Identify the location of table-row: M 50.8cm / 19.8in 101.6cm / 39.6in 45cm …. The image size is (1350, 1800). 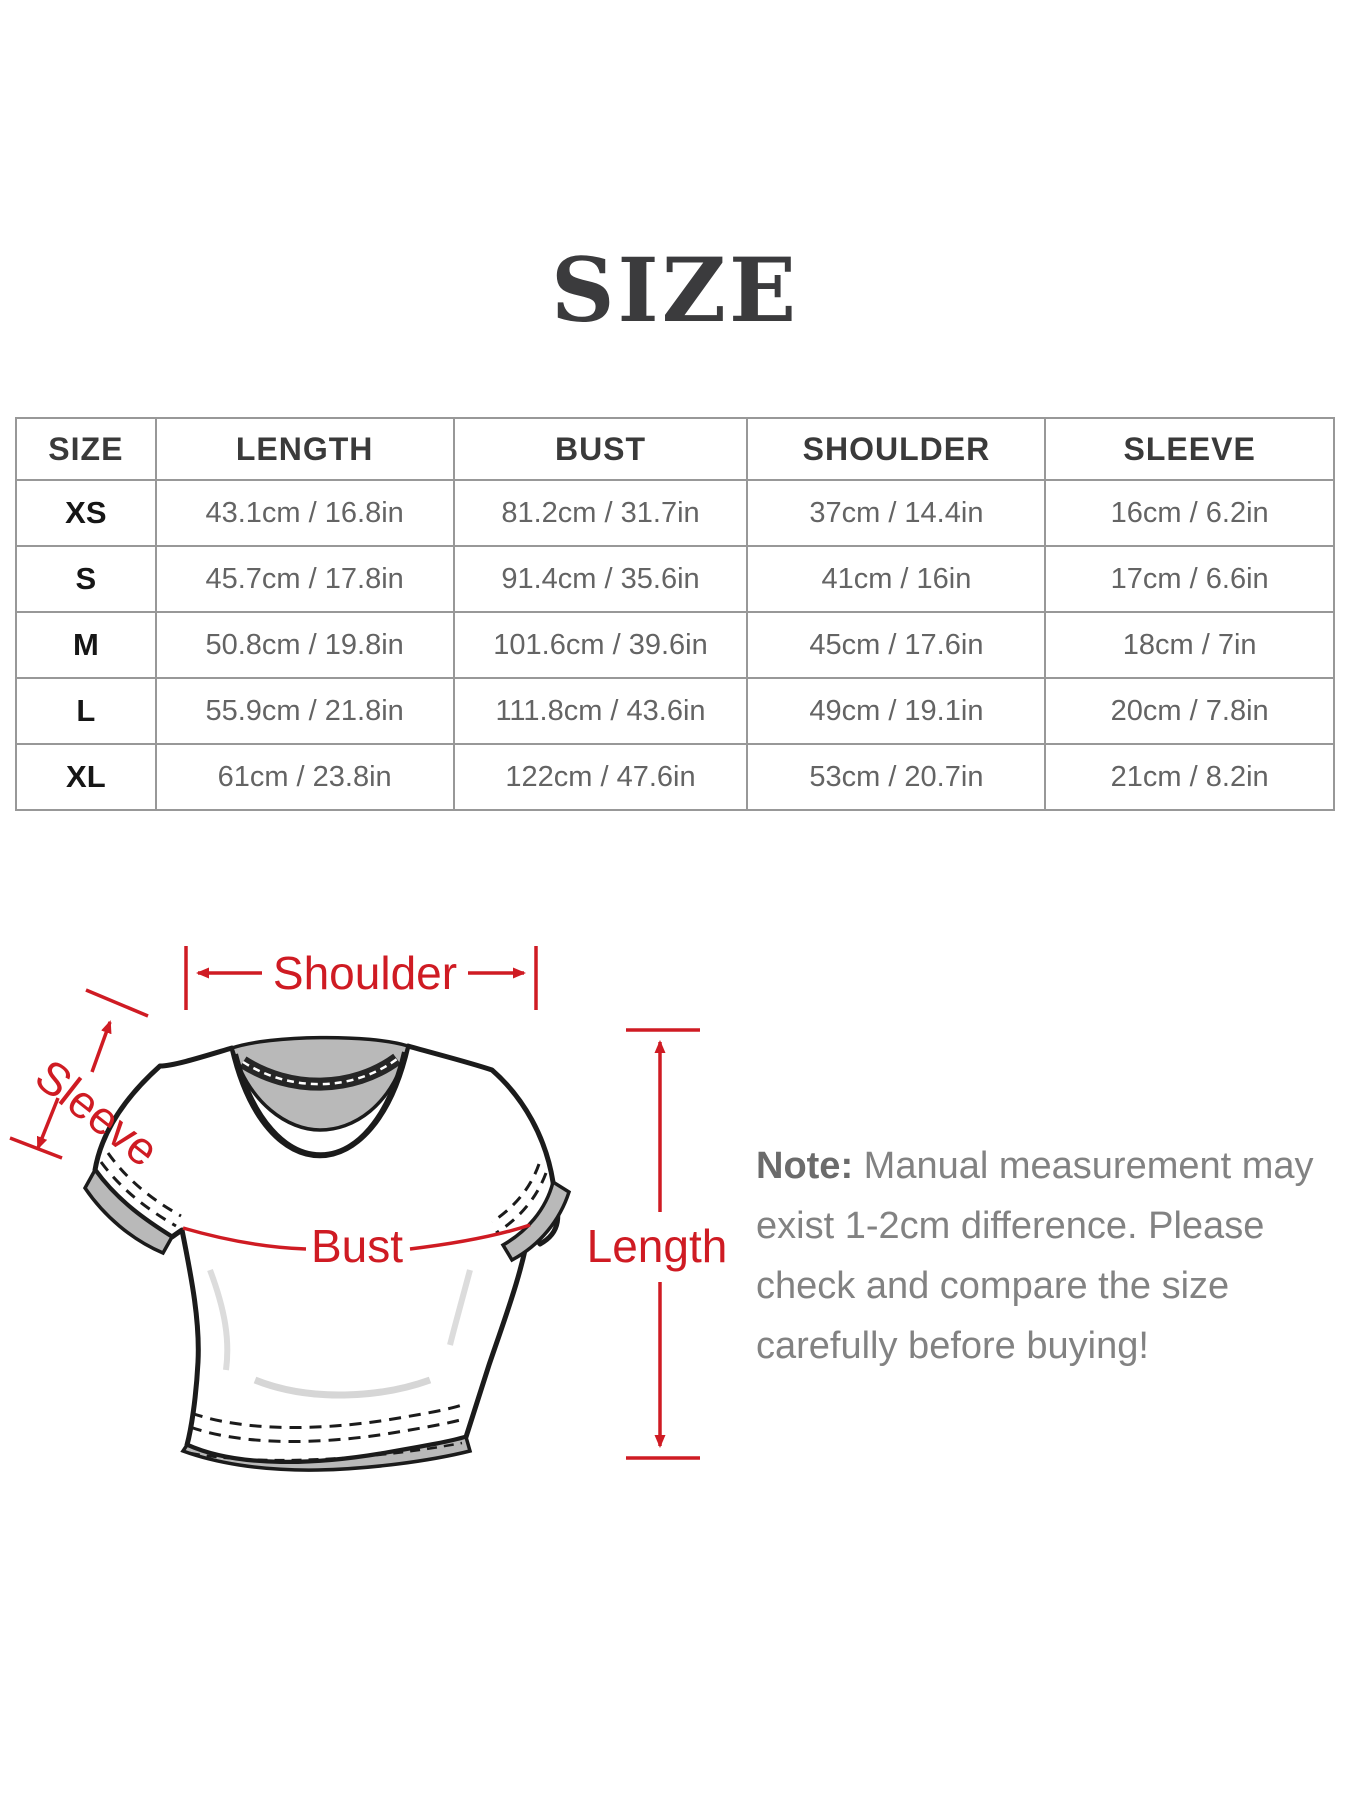
(675, 645).